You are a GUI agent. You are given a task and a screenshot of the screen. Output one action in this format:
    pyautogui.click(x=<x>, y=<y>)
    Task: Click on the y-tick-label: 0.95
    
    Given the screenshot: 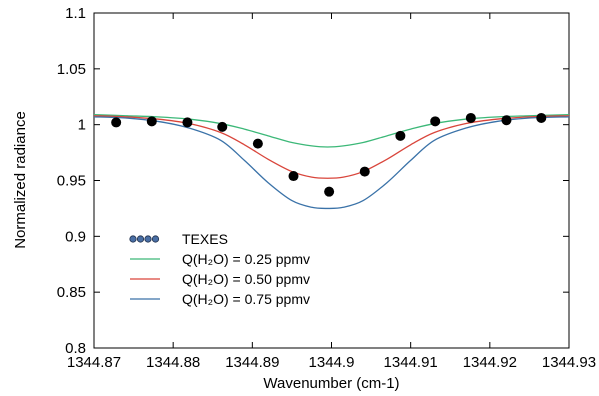 What is the action you would take?
    pyautogui.click(x=71, y=181)
    